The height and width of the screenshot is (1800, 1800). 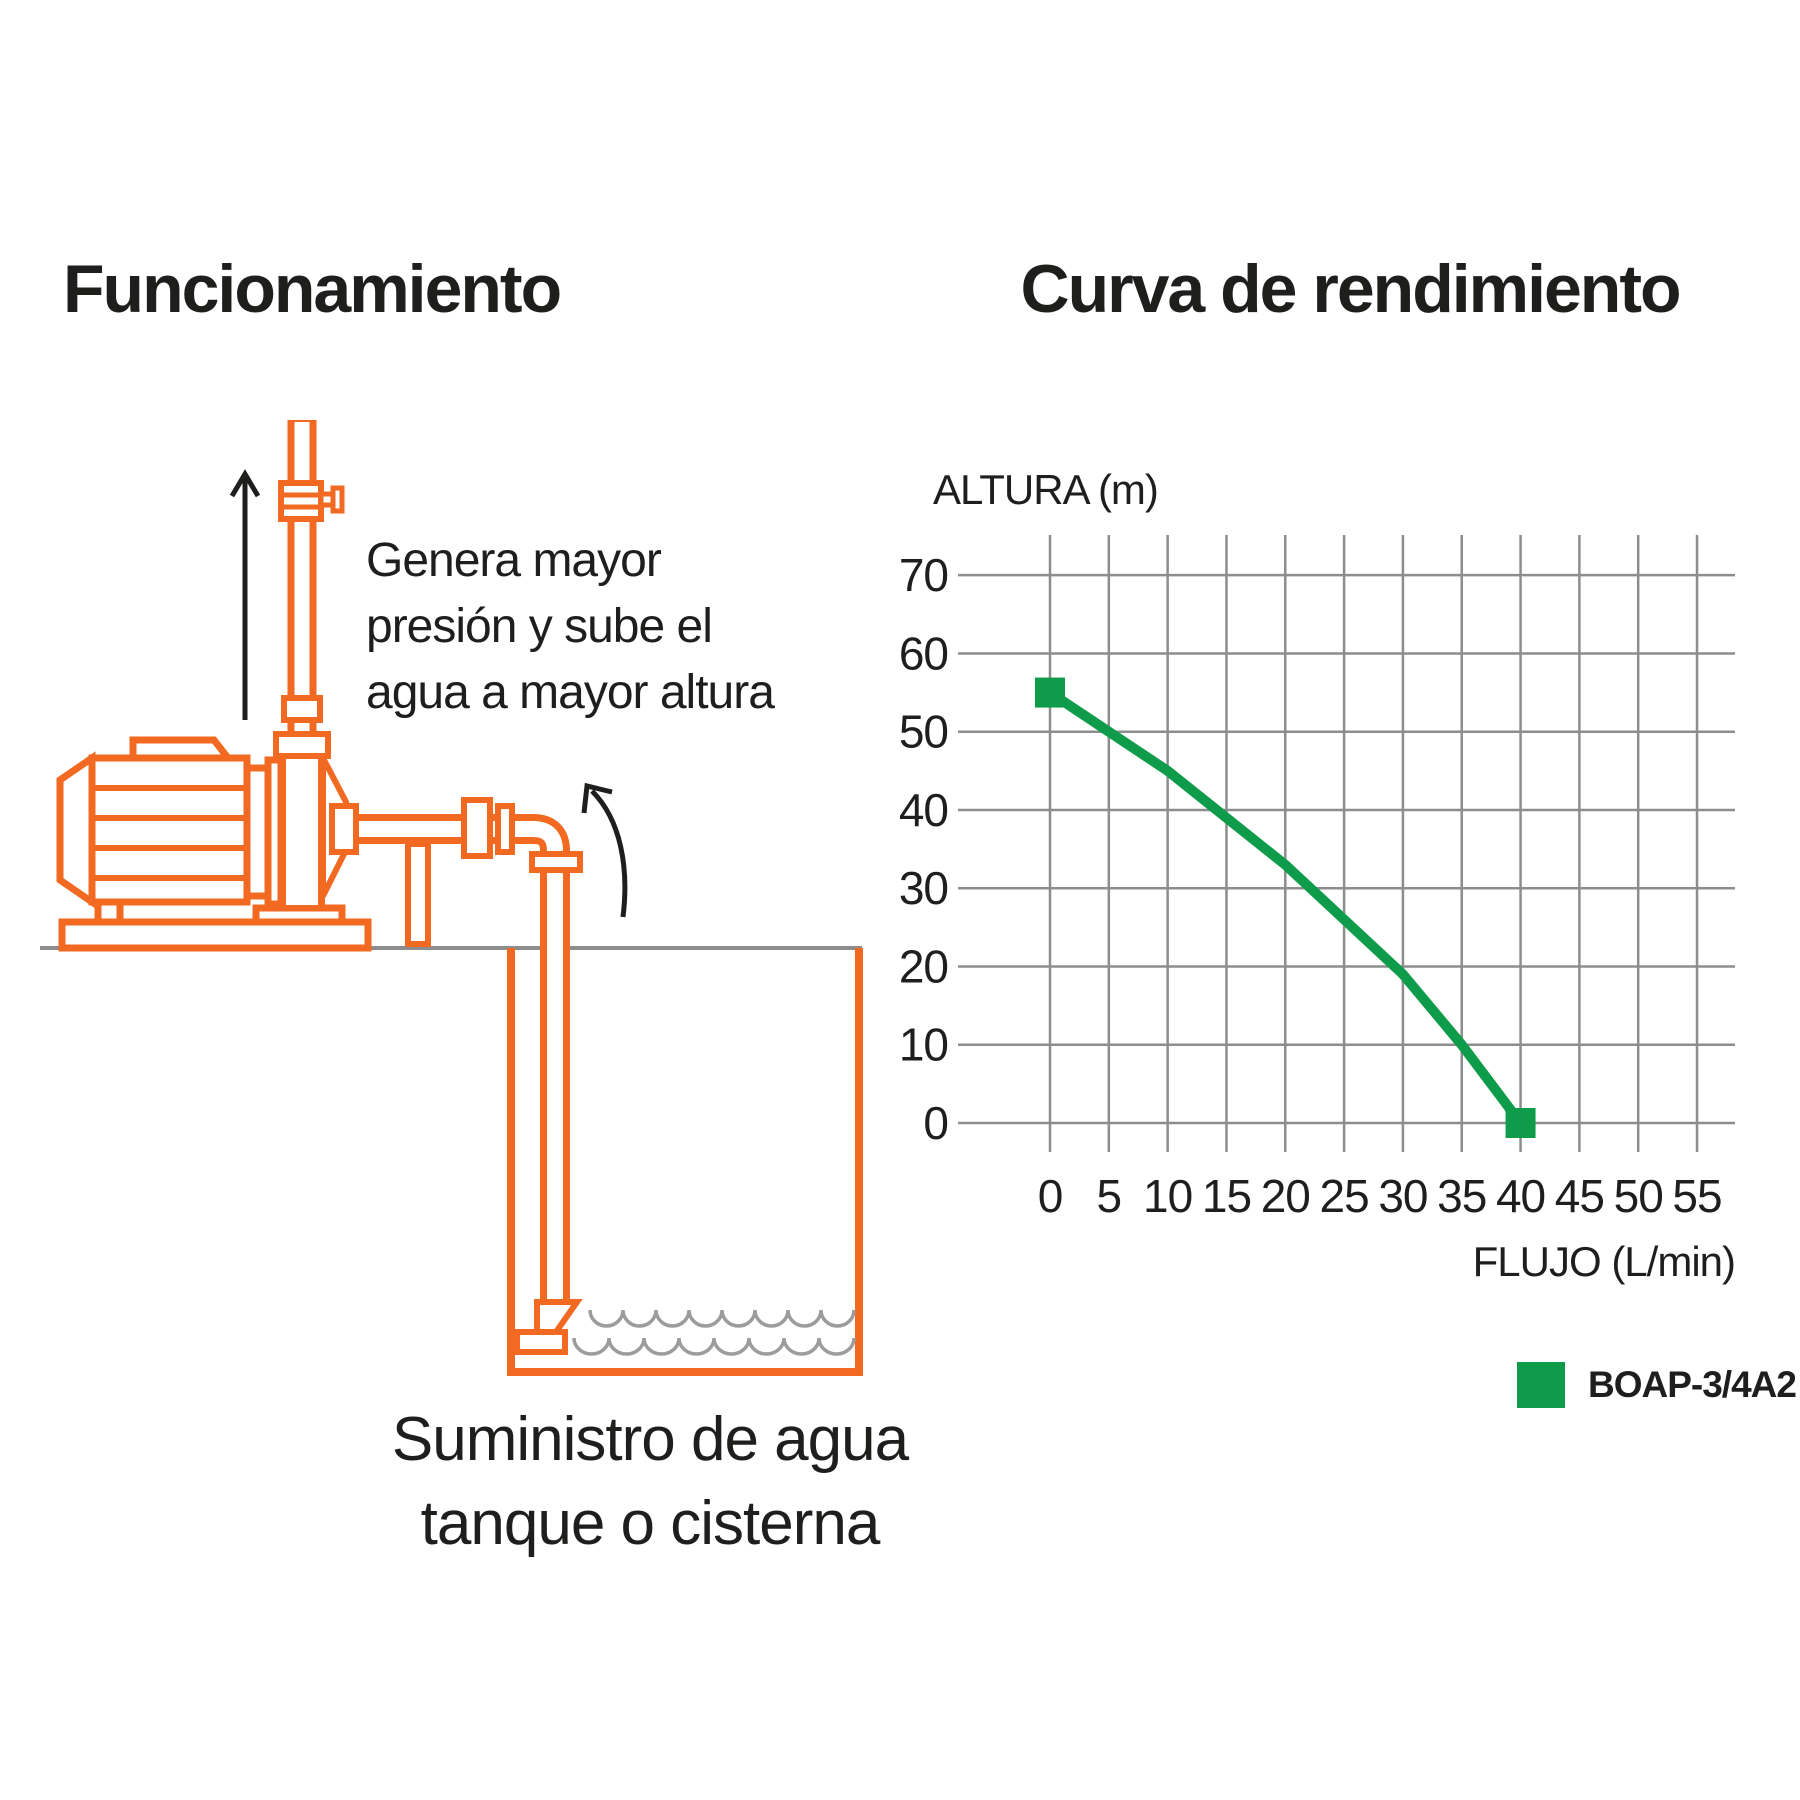 I want to click on discharge-pipe-assembly, so click(x=309, y=662).